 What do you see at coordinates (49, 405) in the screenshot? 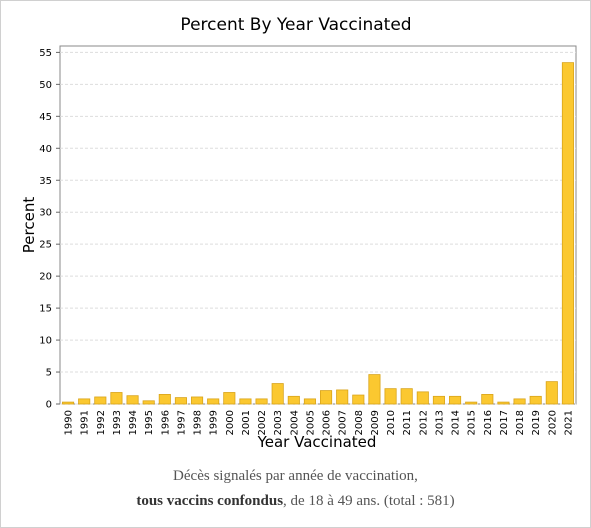
I see `y-tick-label: 0` at bounding box center [49, 405].